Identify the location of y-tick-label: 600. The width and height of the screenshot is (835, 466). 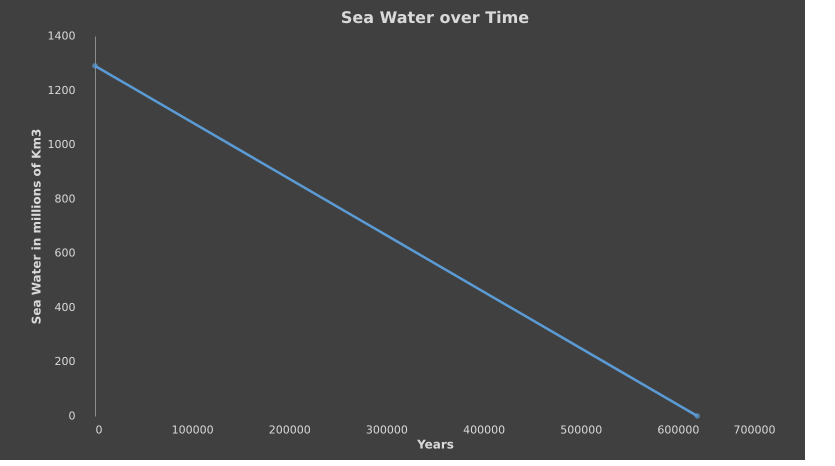
(65, 253).